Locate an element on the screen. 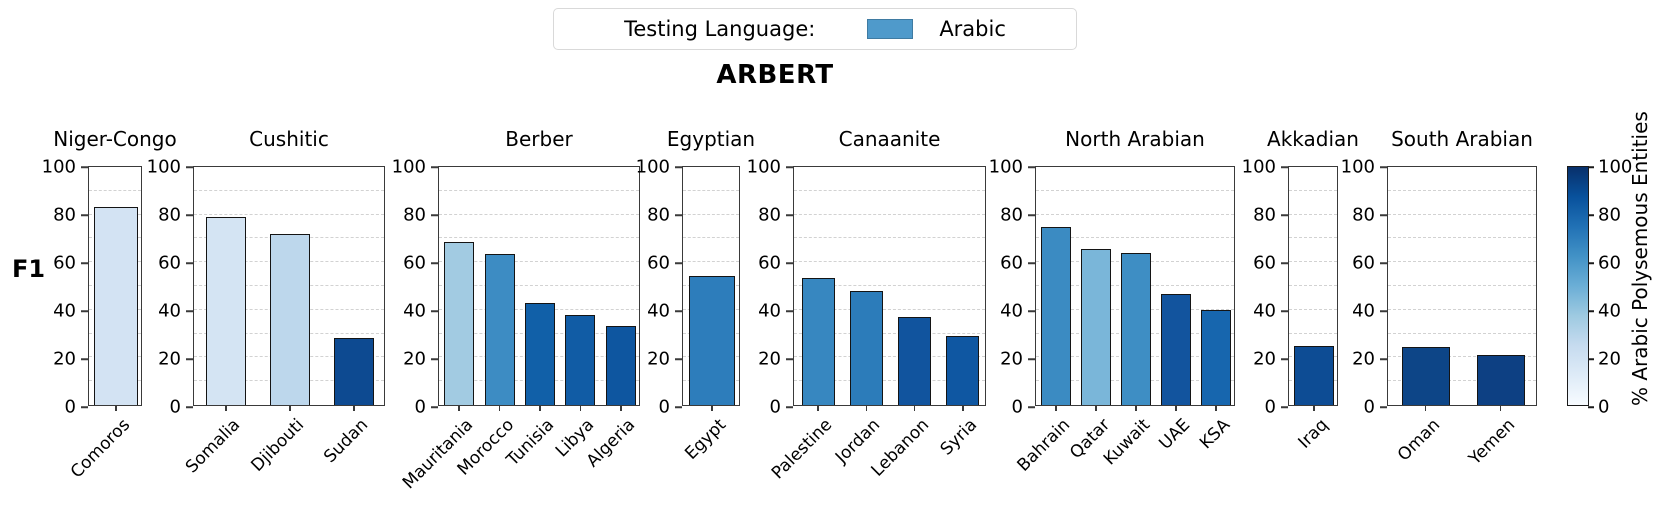  subplot-cushitic: Cushitic 0 20 40 60 80 100 Somalia Djibouti Sudan is located at coordinates (266, 302).